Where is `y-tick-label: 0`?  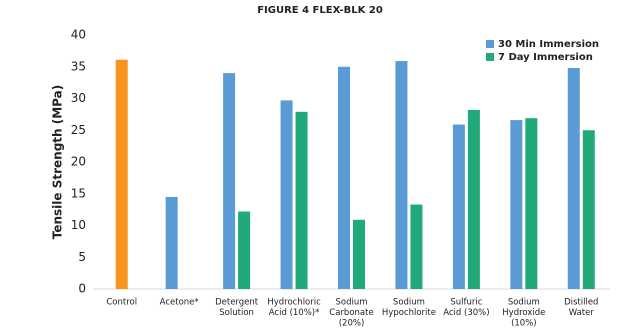
y-tick-label: 0 is located at coordinates (82, 289).